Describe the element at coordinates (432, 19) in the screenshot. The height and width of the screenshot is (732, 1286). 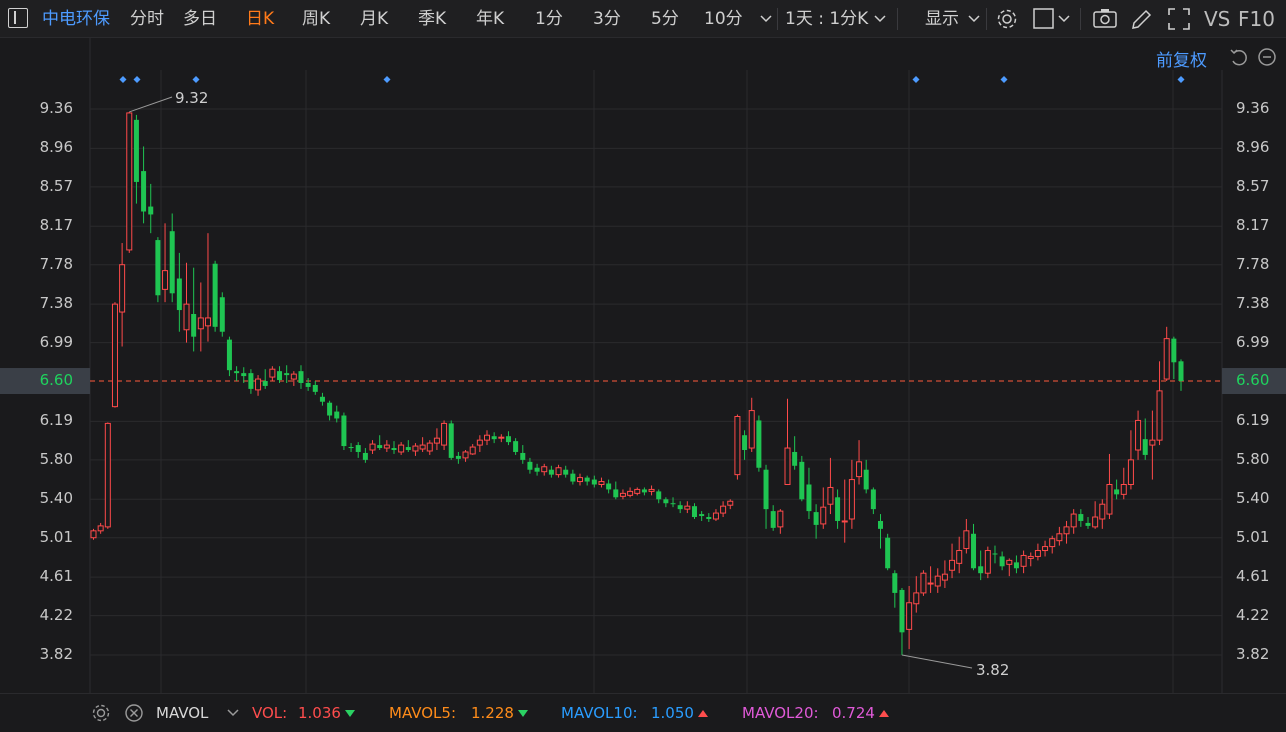
I see `tab-quarter-k: 季K` at that location.